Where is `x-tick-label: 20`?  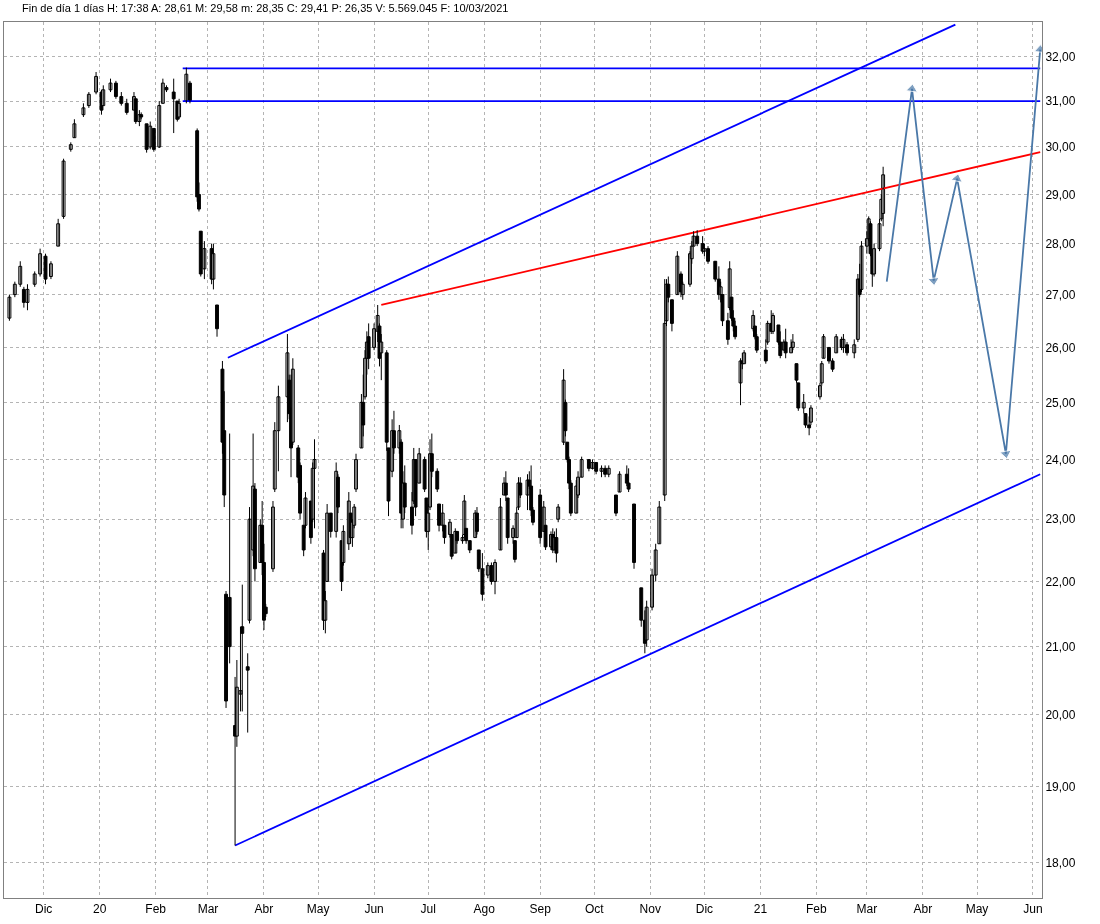 x-tick-label: 20 is located at coordinates (100, 909).